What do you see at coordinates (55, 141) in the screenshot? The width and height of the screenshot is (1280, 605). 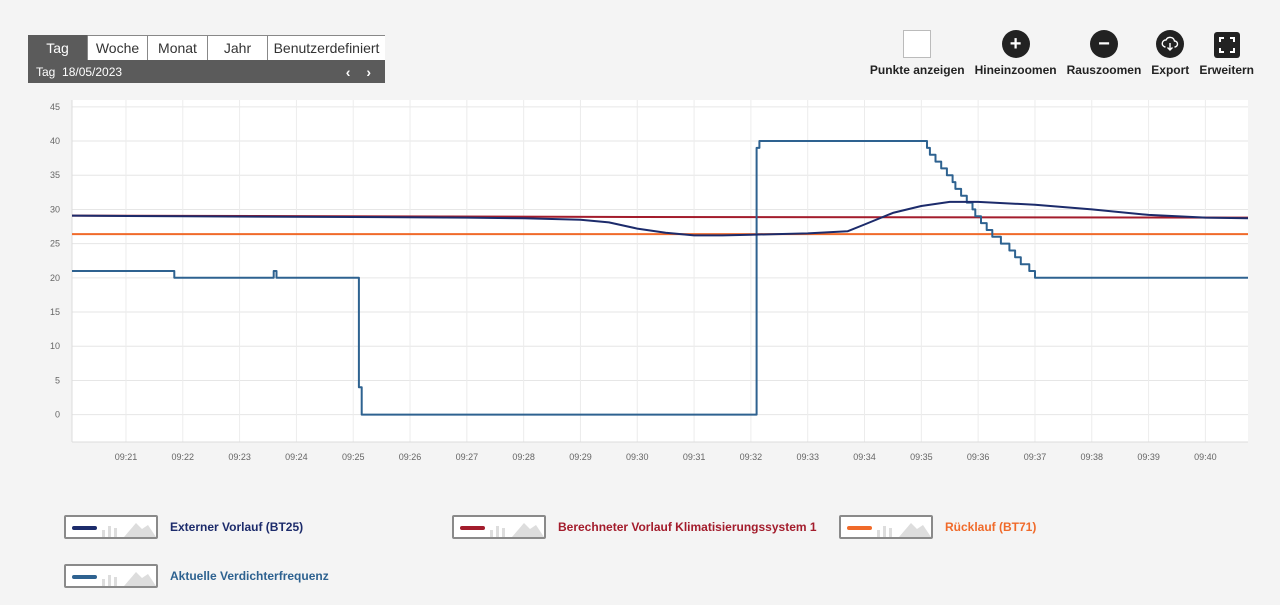 I see `y-tick-label: 40` at bounding box center [55, 141].